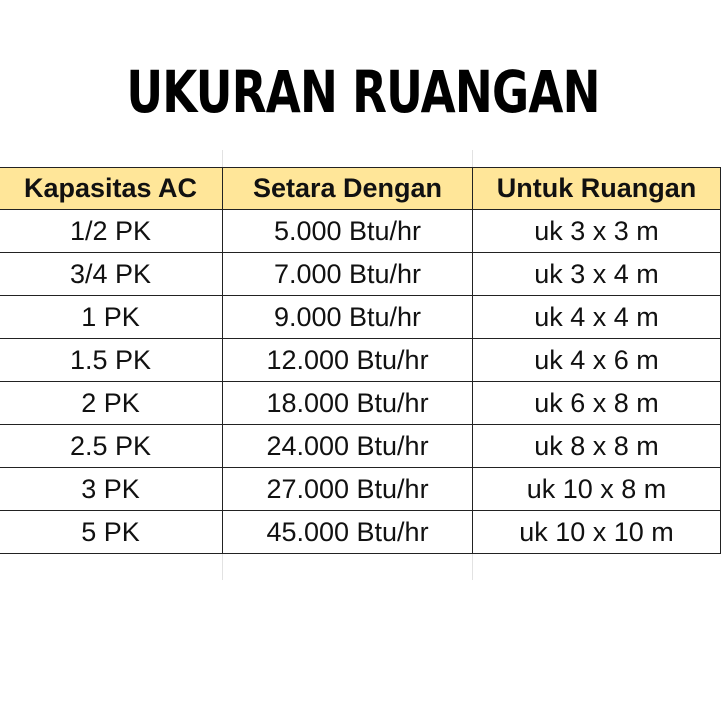 This screenshot has width=726, height=726. I want to click on table-row: 2 PK 18.000 Btu/hr uk 6 x 8 m, so click(360, 403).